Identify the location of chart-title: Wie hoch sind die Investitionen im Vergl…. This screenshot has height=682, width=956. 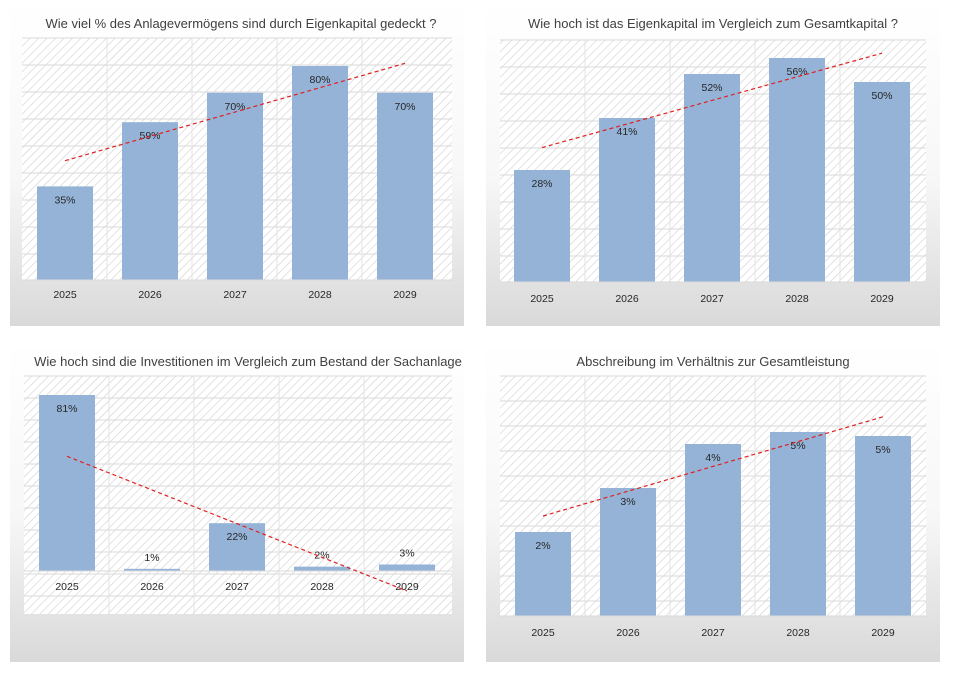
(248, 361).